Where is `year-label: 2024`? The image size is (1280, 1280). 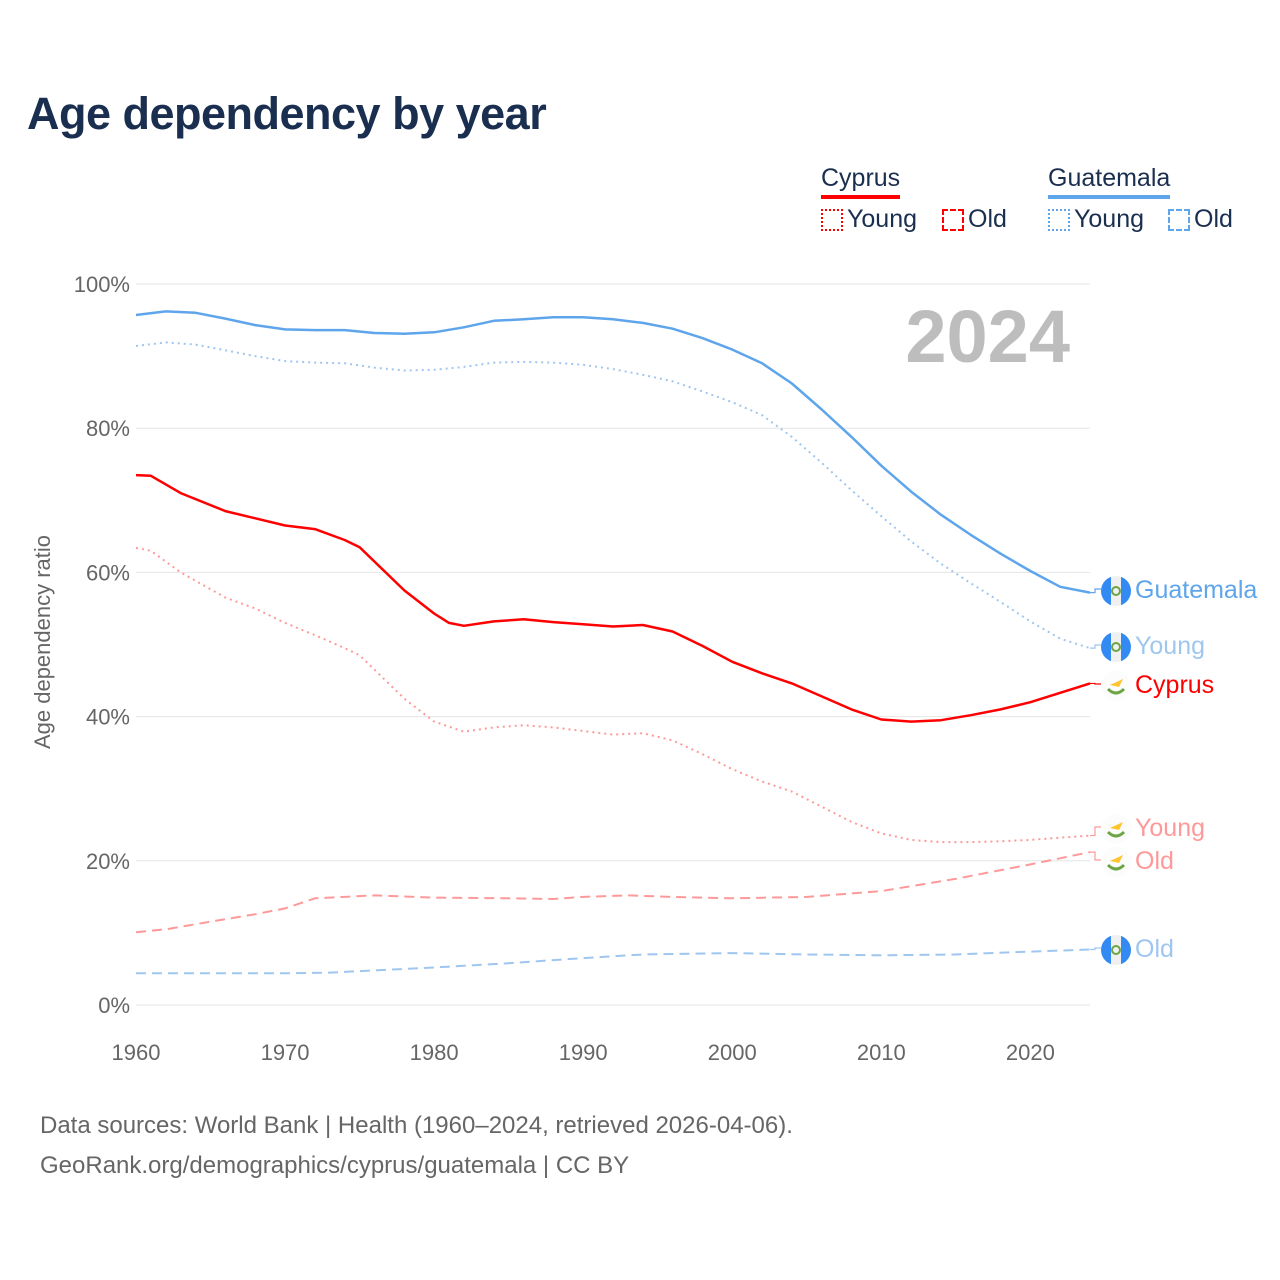
year-label: 2024 is located at coordinates (987, 336).